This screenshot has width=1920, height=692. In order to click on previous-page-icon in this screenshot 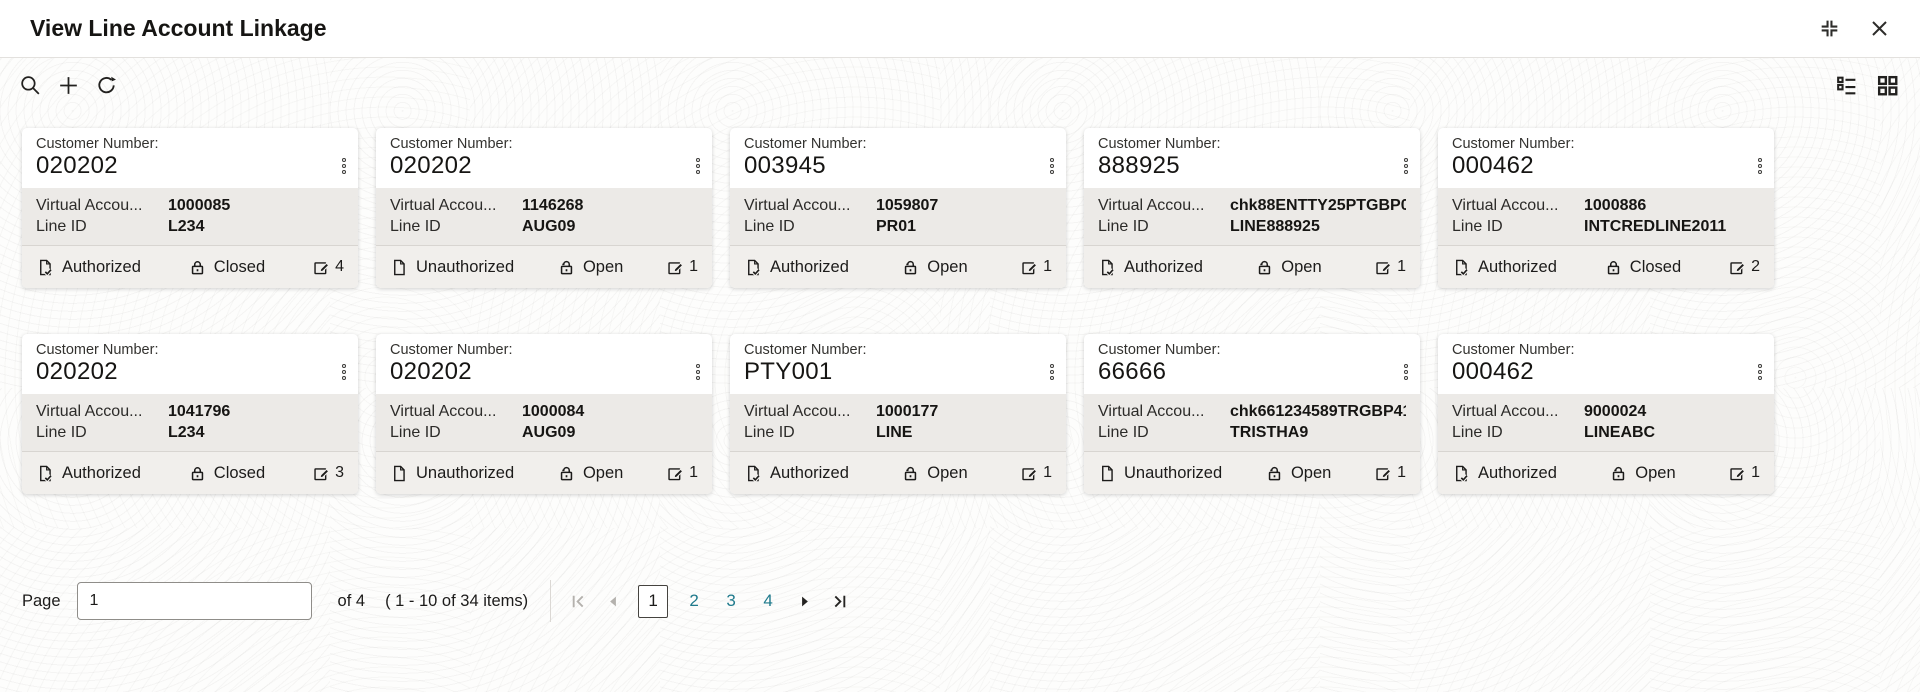, I will do `click(613, 601)`.